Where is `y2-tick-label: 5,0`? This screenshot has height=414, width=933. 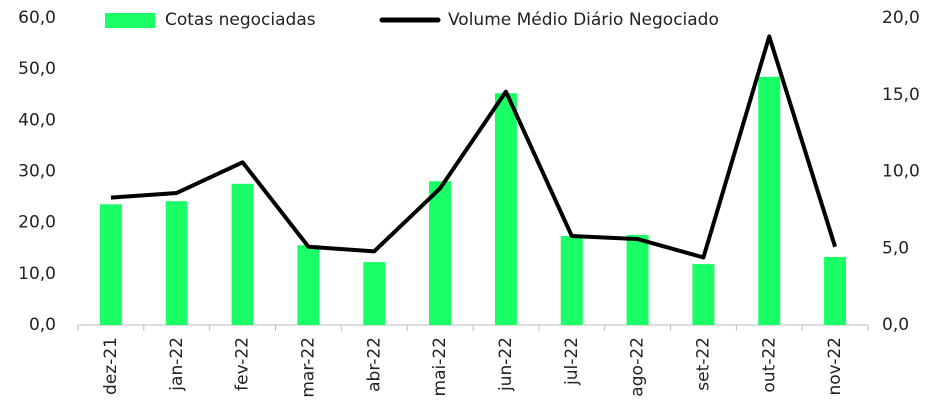 y2-tick-label: 5,0 is located at coordinates (895, 248).